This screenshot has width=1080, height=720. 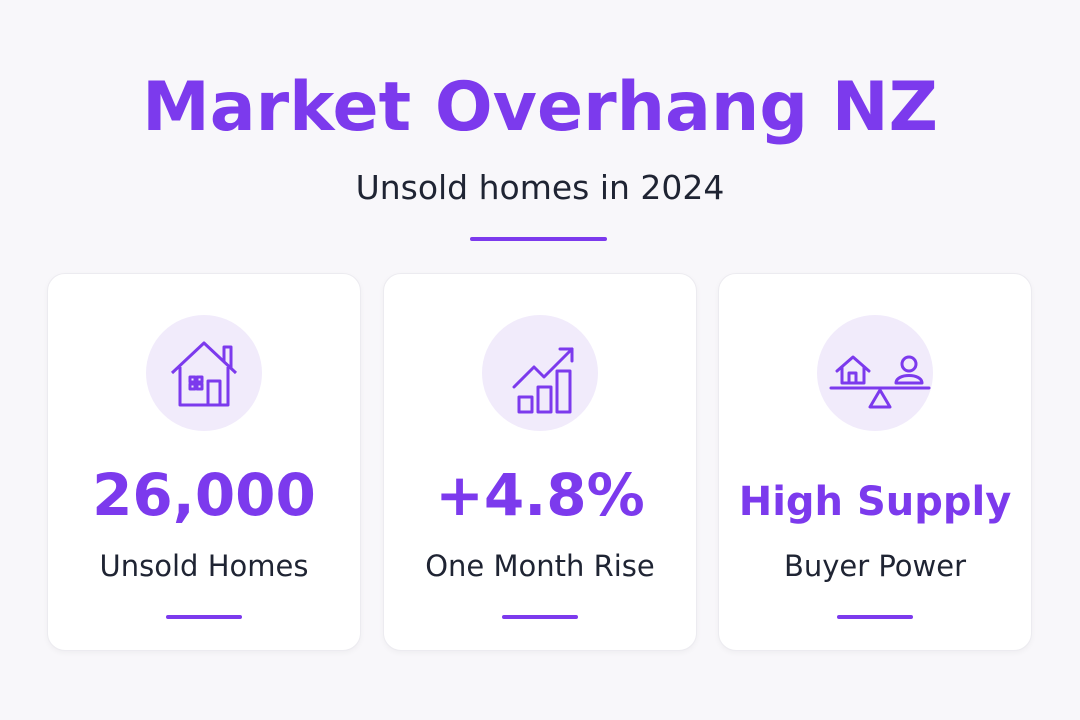 I want to click on stat-label: Unsold Homes, so click(x=204, y=566).